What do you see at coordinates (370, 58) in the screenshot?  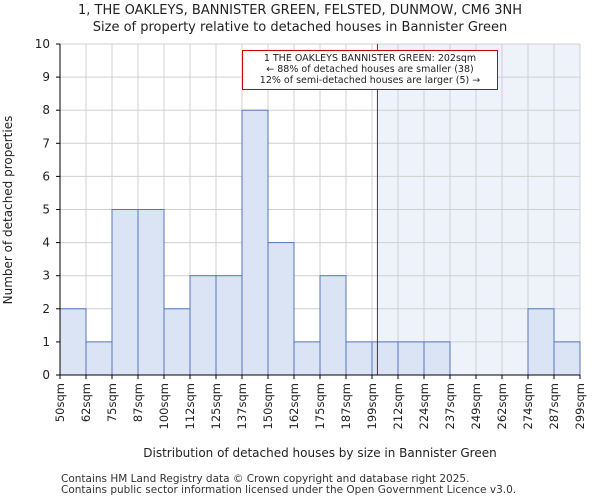 I see `annotation-line1: 1 THE OAKLEYS BANNISTER GREEN: 202sqm` at bounding box center [370, 58].